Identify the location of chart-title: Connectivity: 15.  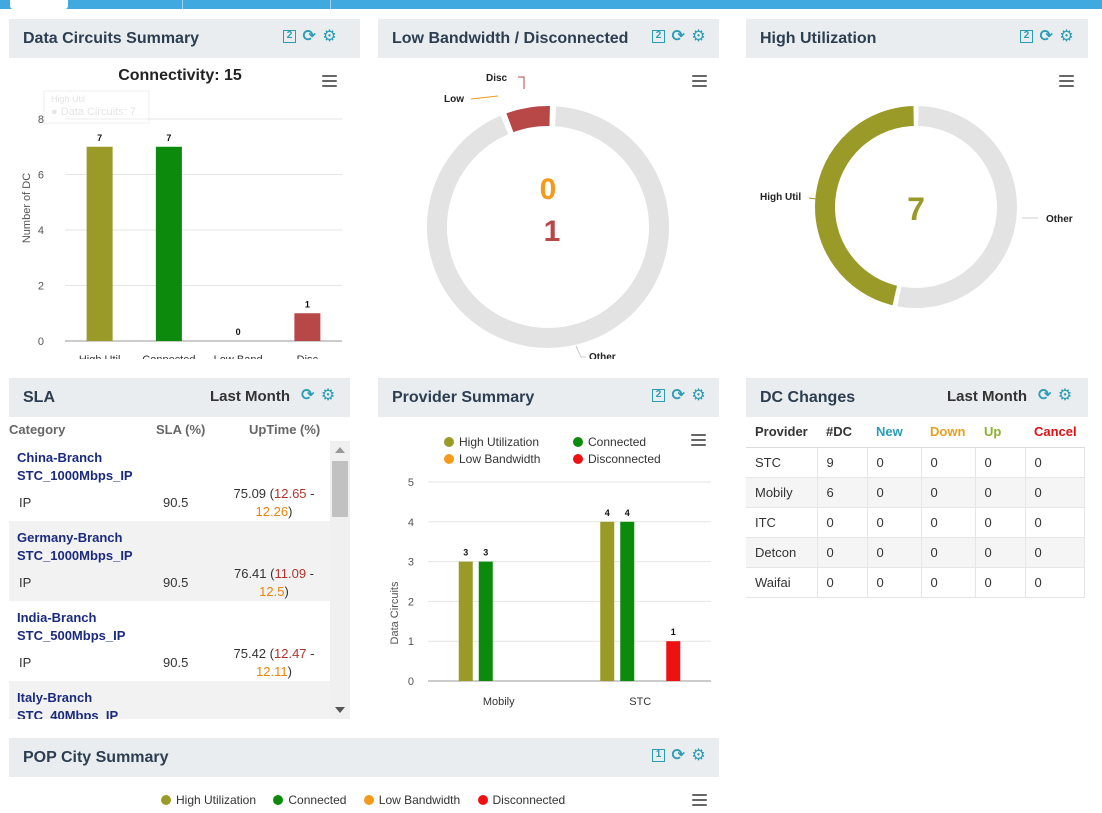
(180, 75).